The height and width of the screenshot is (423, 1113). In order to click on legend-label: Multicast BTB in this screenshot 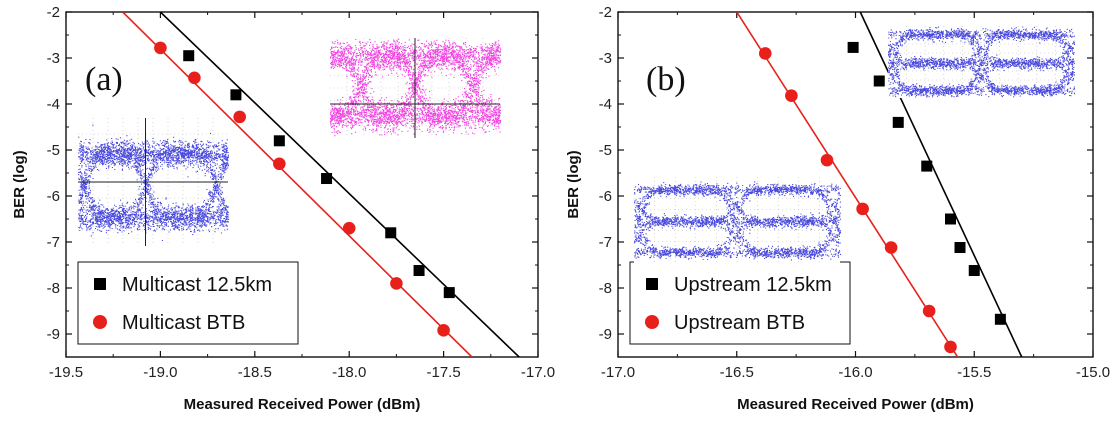, I will do `click(183, 323)`.